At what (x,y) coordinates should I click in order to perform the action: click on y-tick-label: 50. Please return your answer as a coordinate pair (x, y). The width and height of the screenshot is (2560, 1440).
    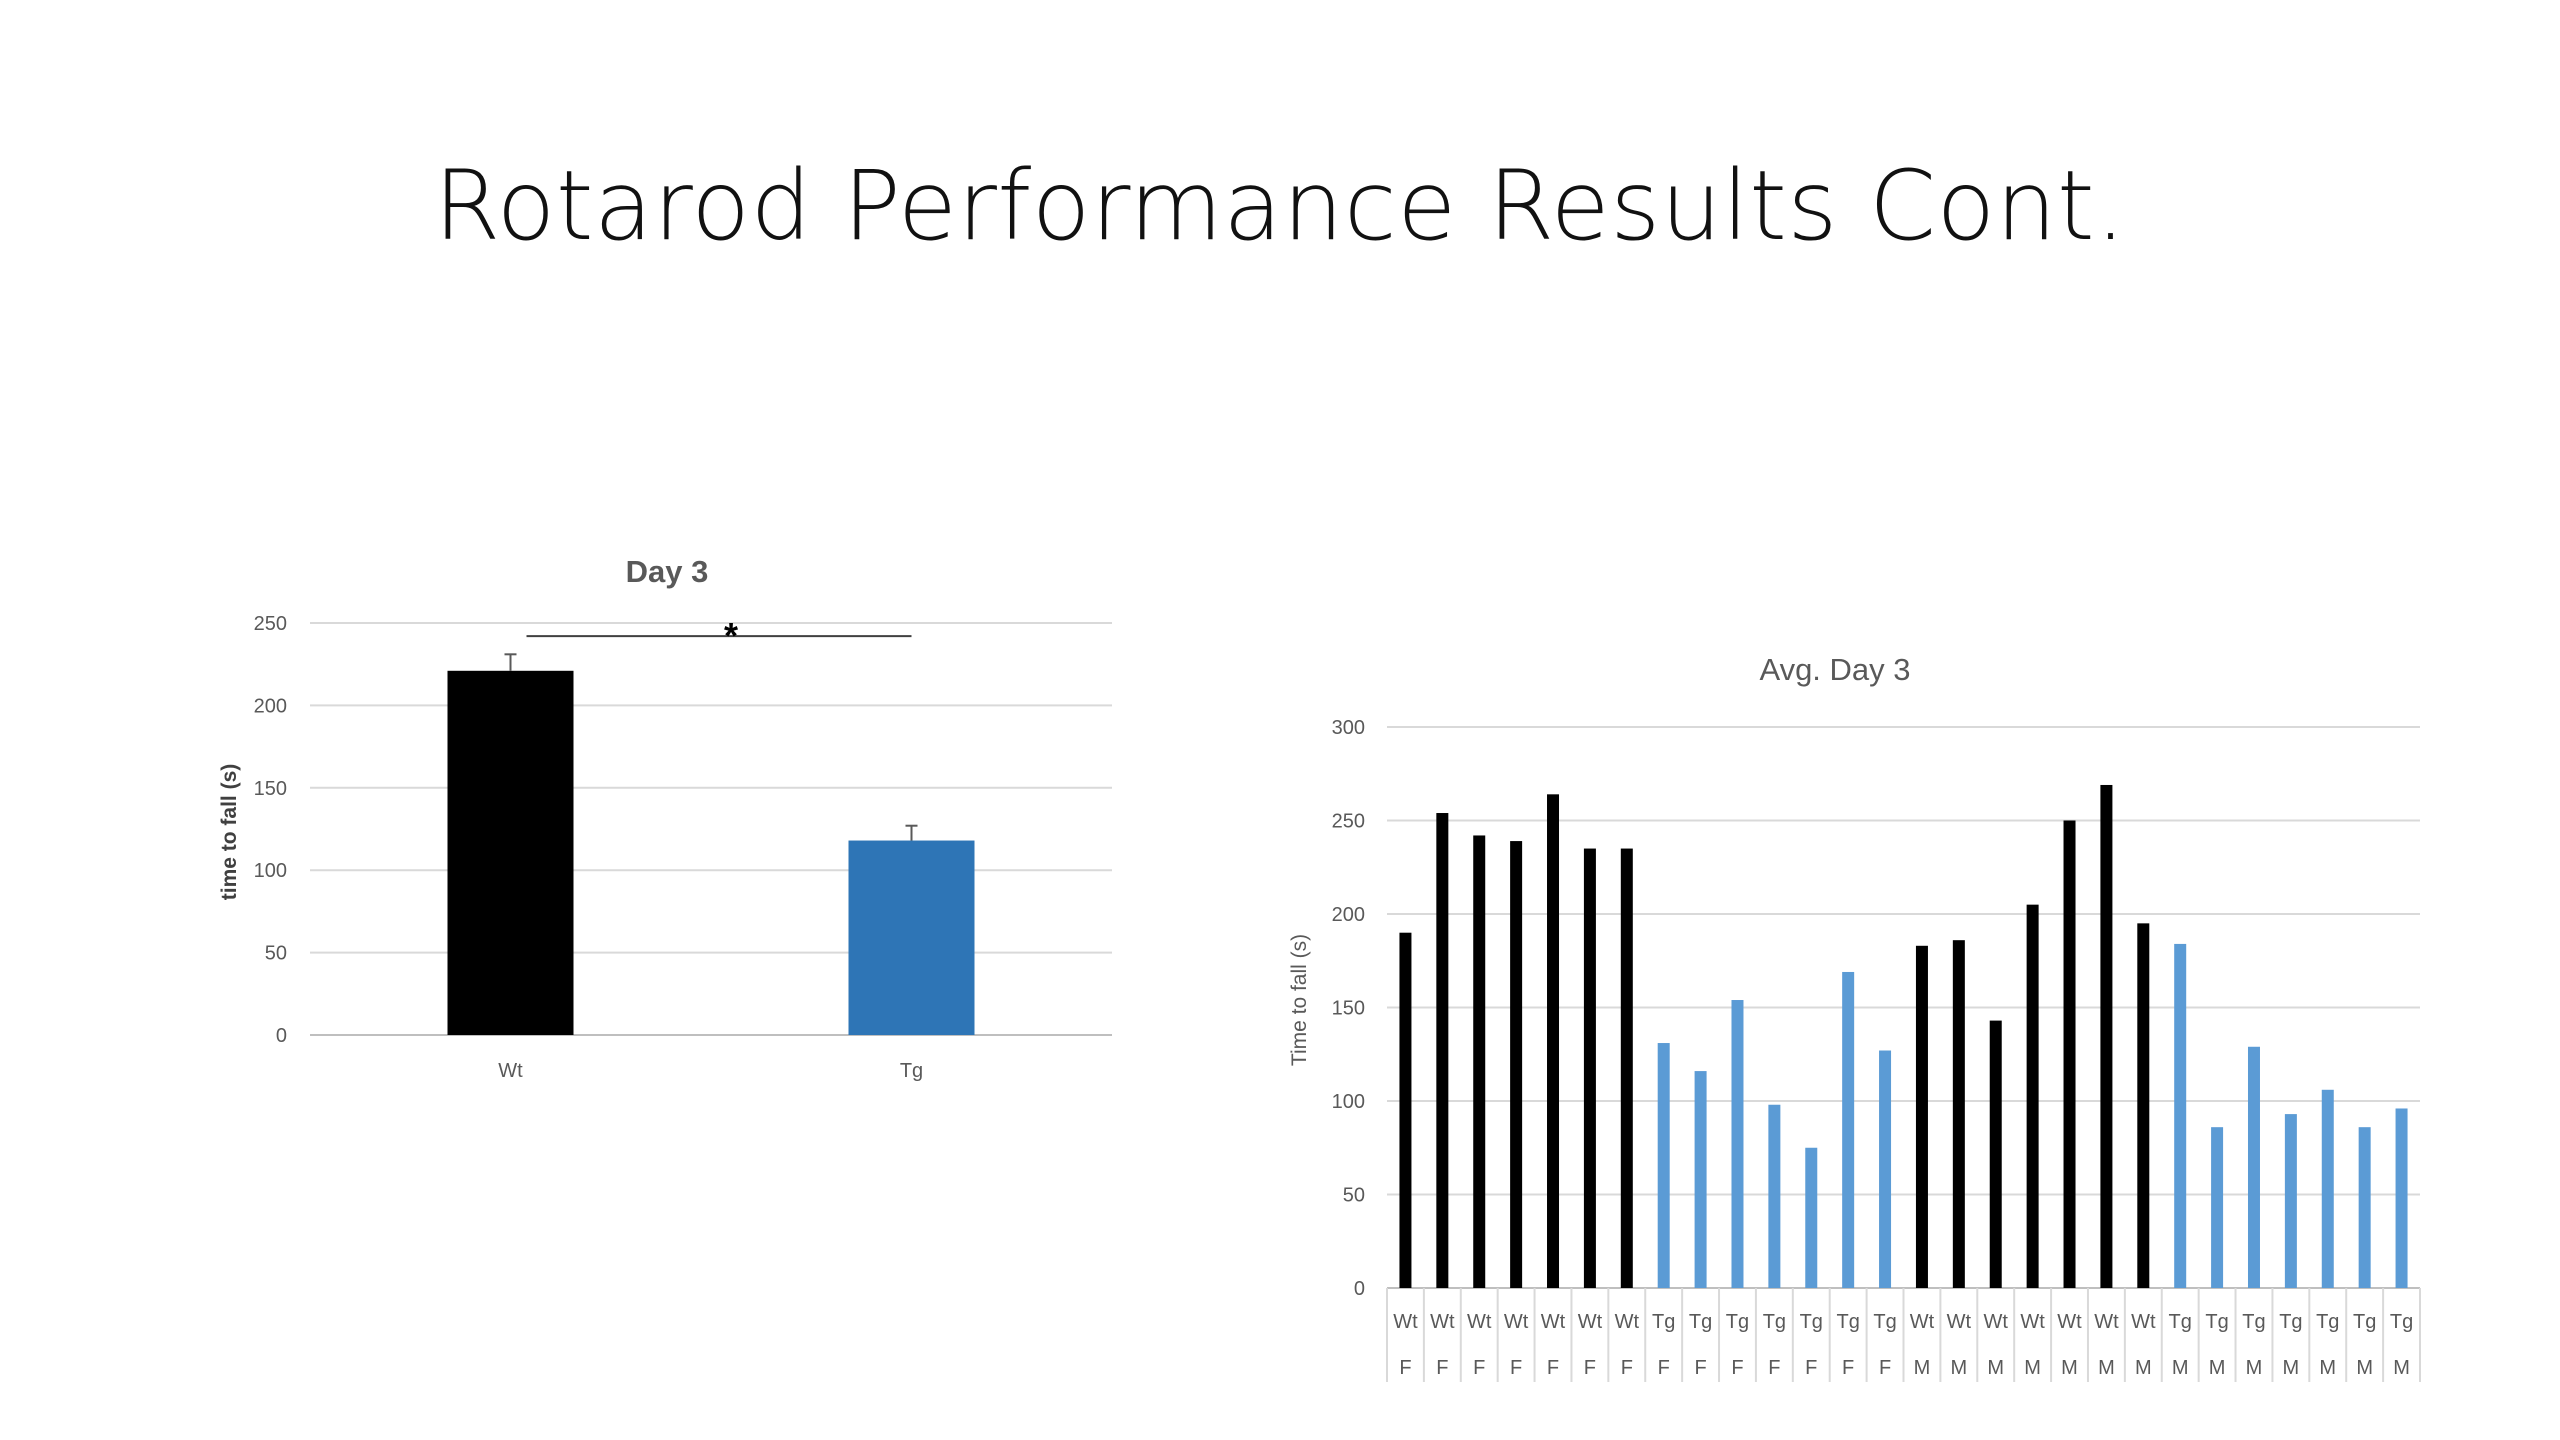
    Looking at the image, I should click on (276, 954).